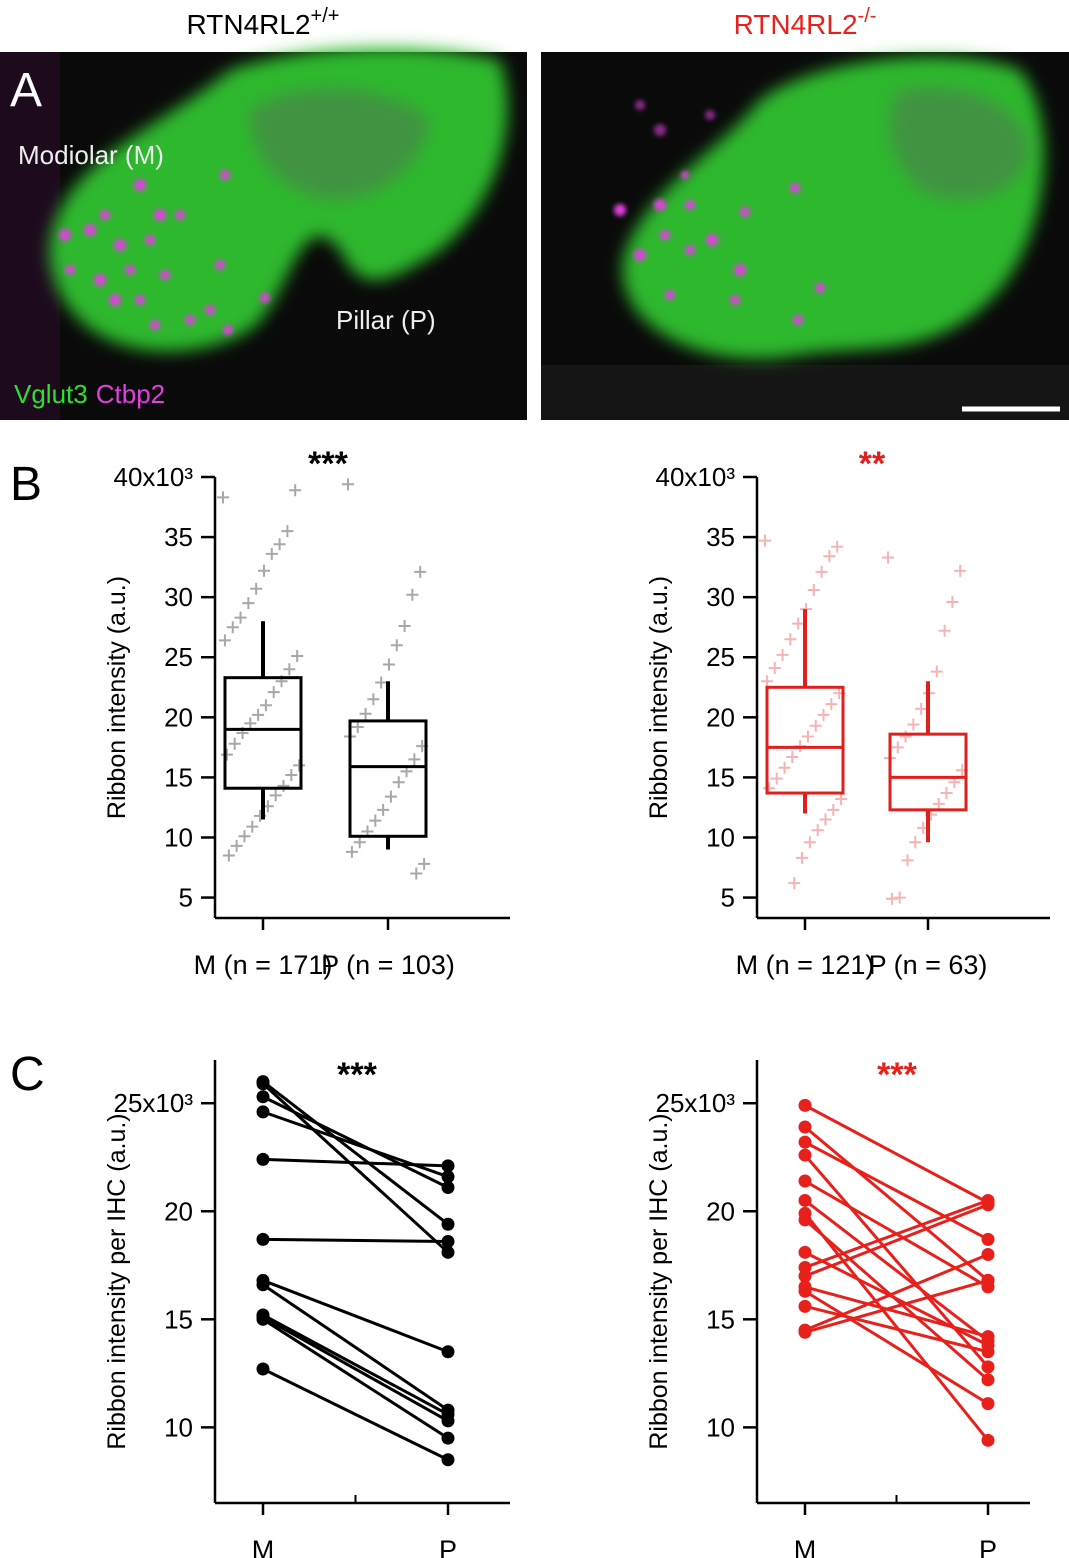 This screenshot has height=1558, width=1069. I want to click on x-tick-label: M (n = 121), so click(805, 965).